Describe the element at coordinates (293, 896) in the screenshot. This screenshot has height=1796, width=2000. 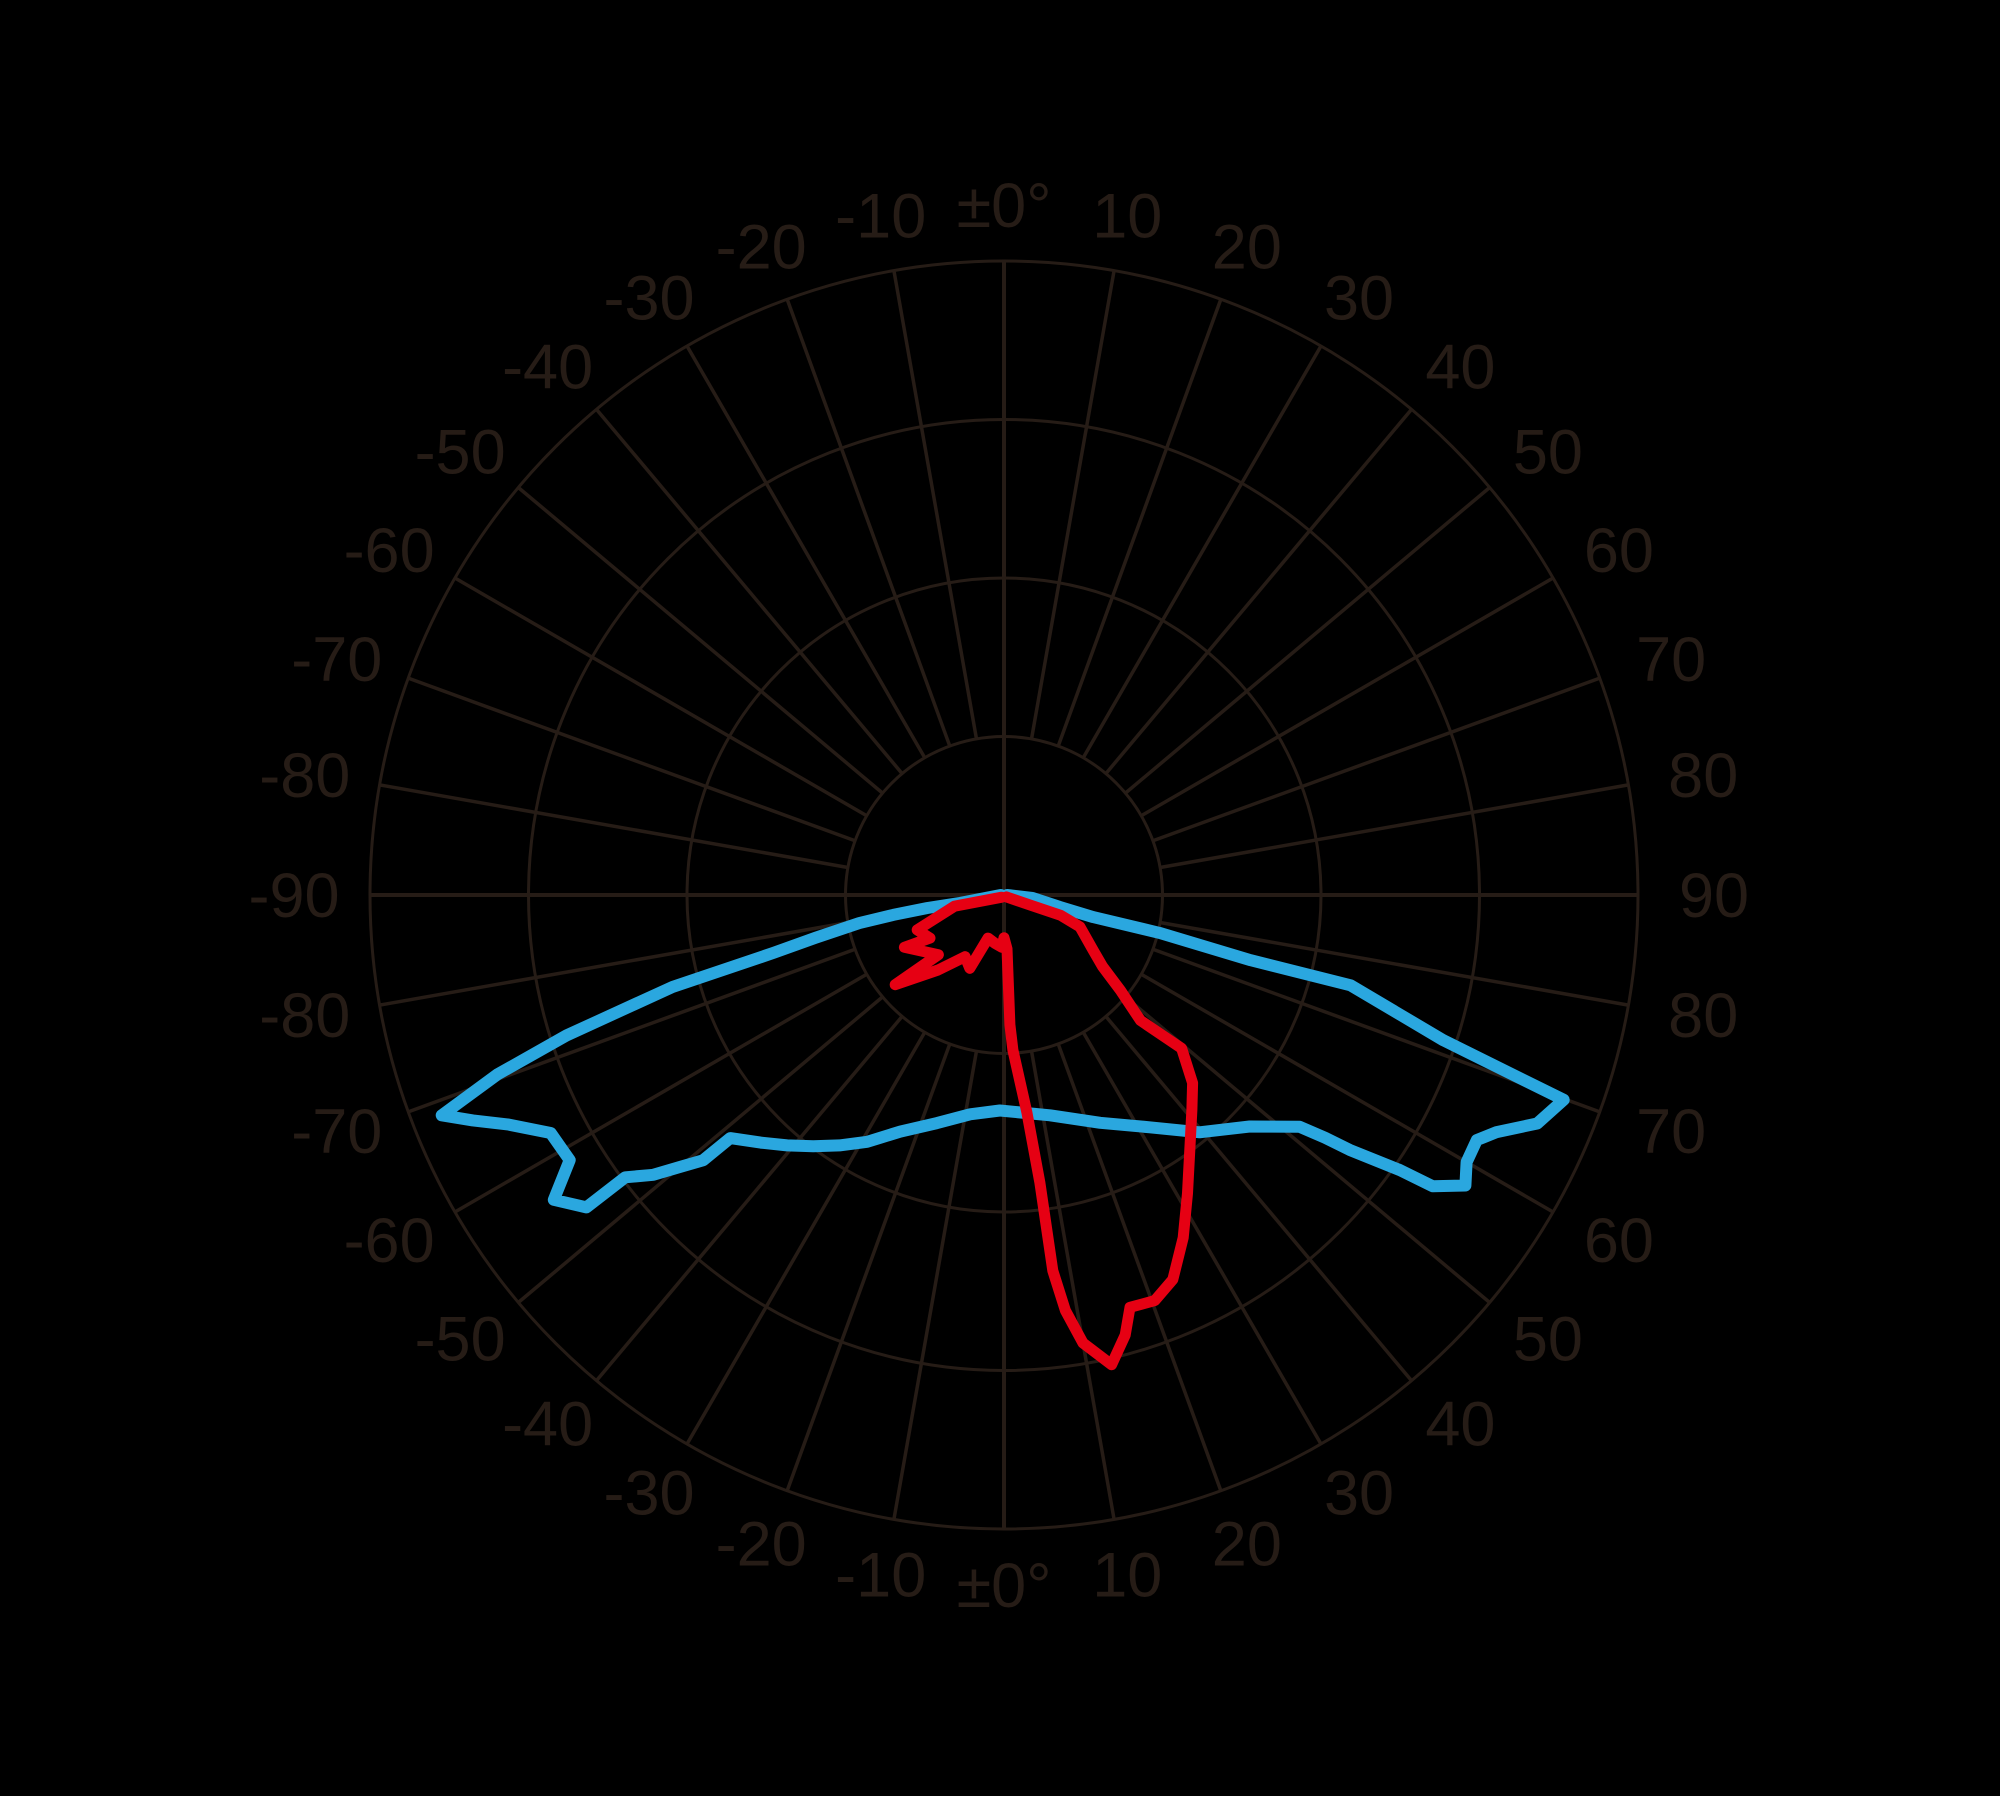
I see `angle-label: -90` at that location.